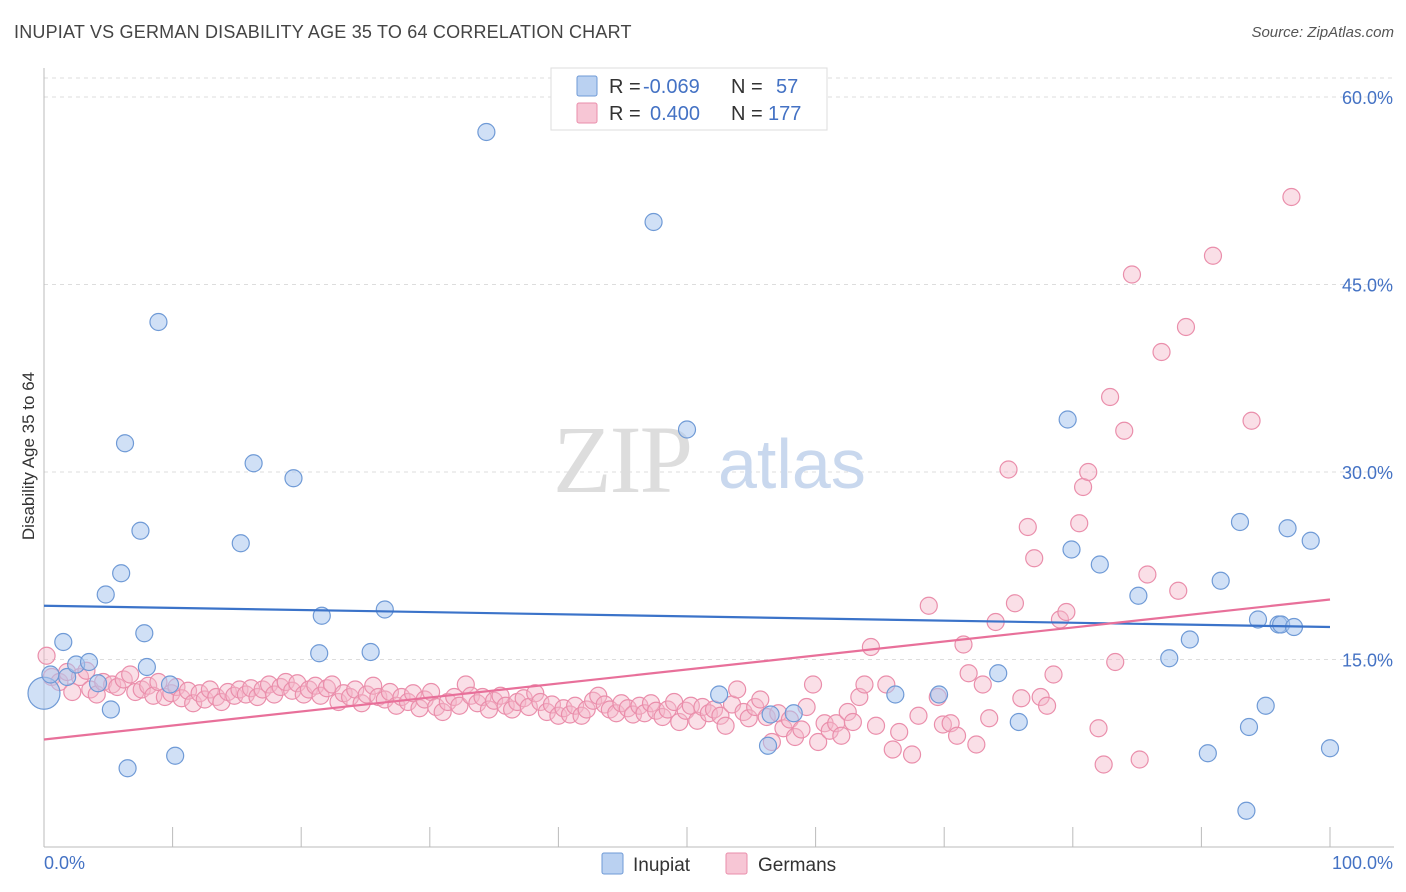 The image size is (1406, 892). Describe the element at coordinates (64, 863) in the screenshot. I see `x-tick-label-min: 0.0%` at that location.